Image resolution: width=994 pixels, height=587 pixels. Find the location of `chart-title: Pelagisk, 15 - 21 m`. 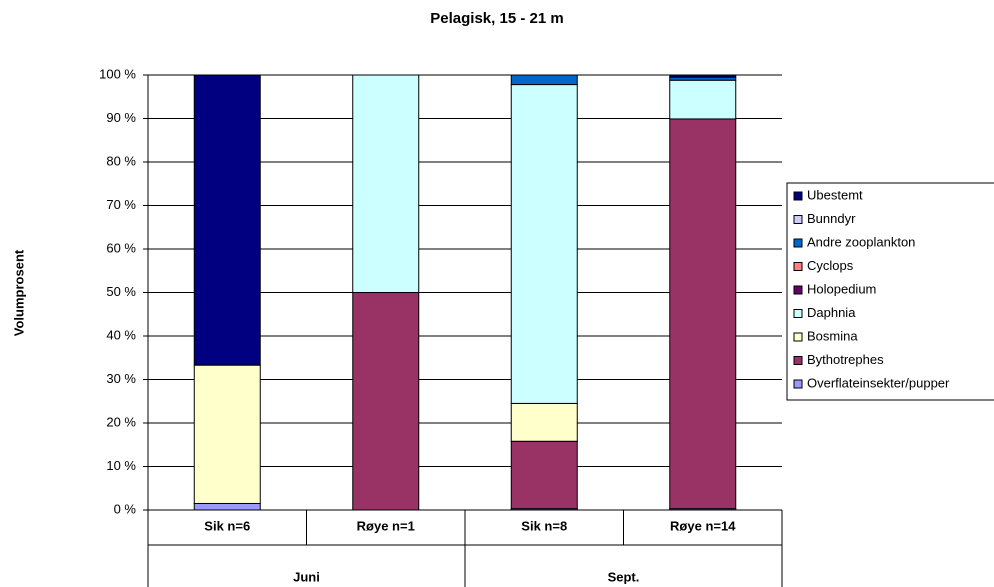

chart-title: Pelagisk, 15 - 21 m is located at coordinates (496, 18).